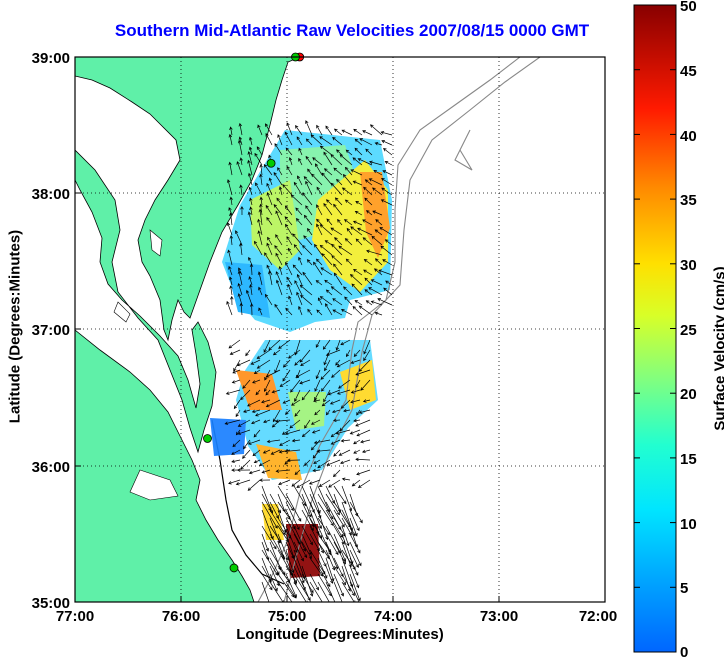  I want to click on y-axis-label: Latitude (Degrees:Minutes), so click(15, 326).